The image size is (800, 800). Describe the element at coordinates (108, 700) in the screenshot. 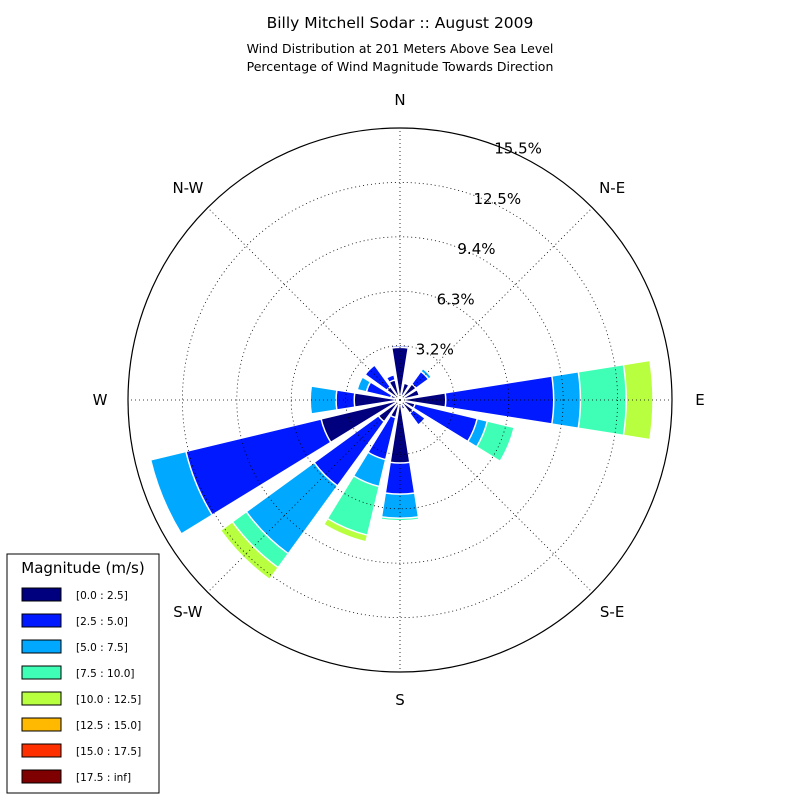

I see `legend-label-4: [10.0 : 12.5]` at that location.